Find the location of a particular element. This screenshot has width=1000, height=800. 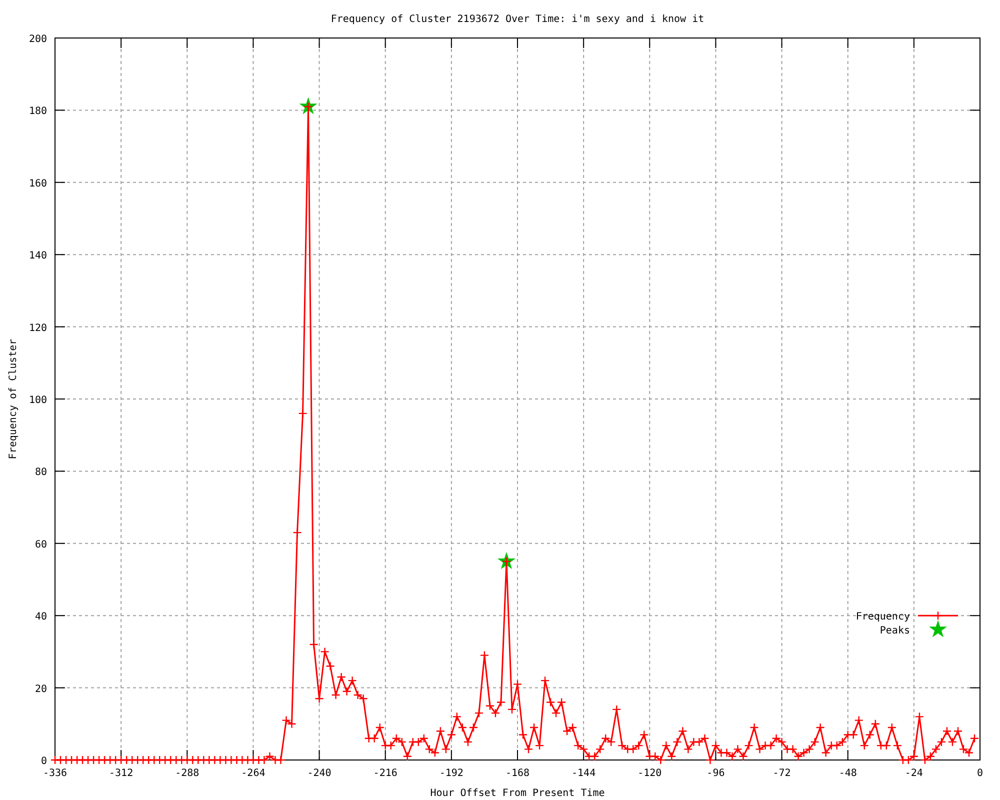

y-axis-title: Frequency of Cluster is located at coordinates (13, 399).